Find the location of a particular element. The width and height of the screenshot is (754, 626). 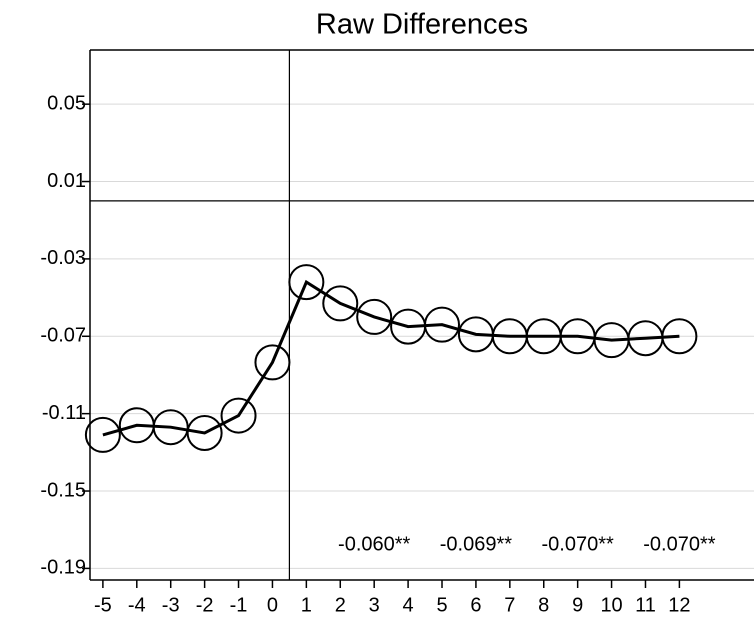

x-tick-label: 7 is located at coordinates (509, 605).